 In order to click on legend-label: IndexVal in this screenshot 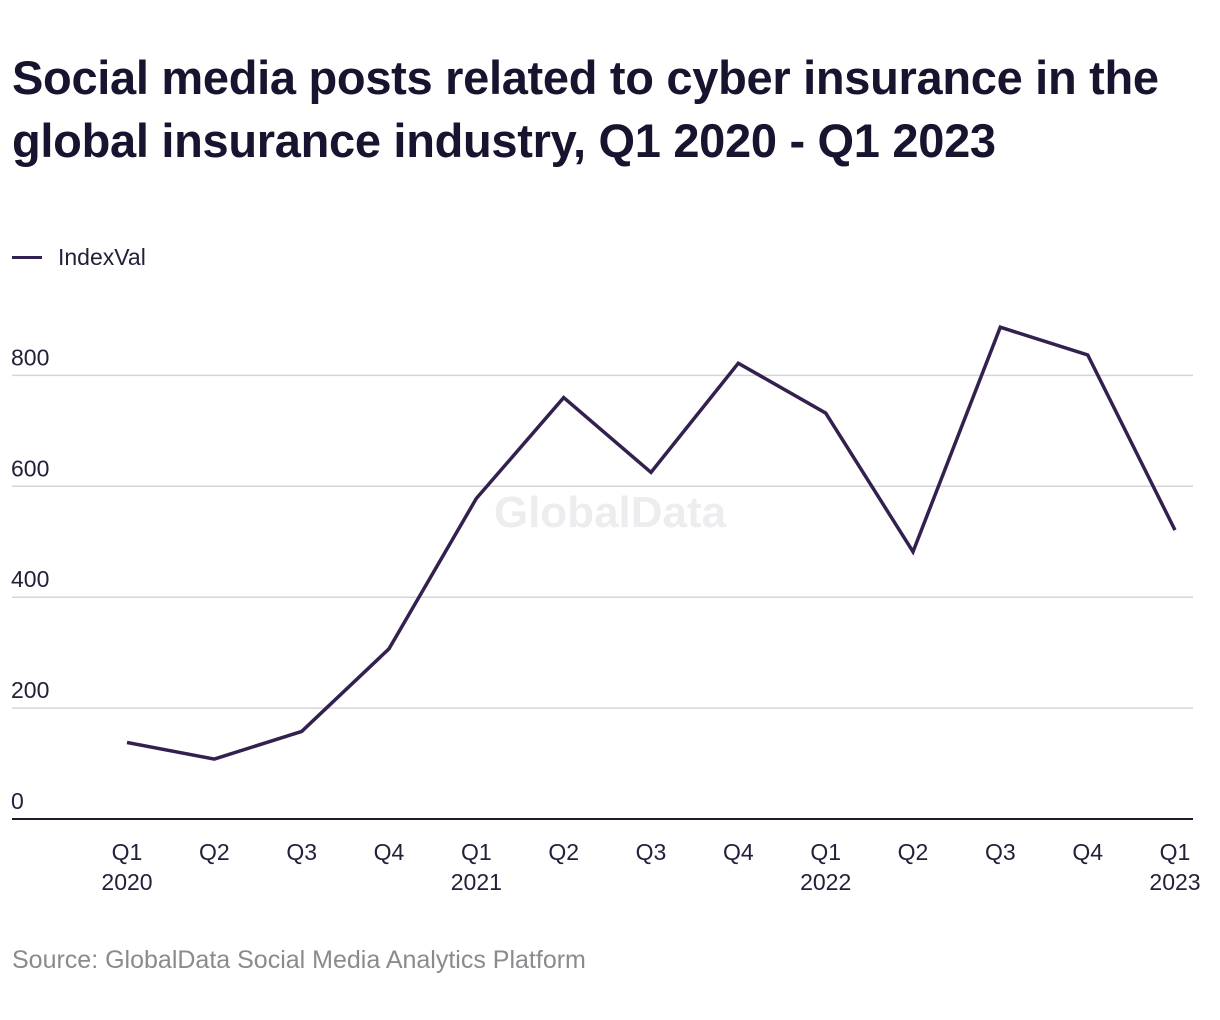, I will do `click(102, 256)`.